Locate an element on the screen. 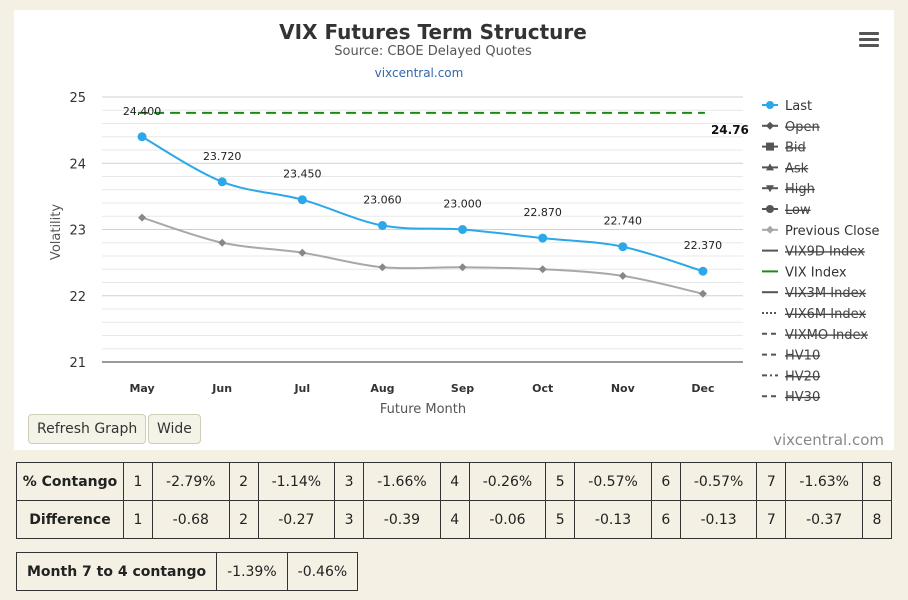  last-data-label: 22.870 is located at coordinates (542, 212).